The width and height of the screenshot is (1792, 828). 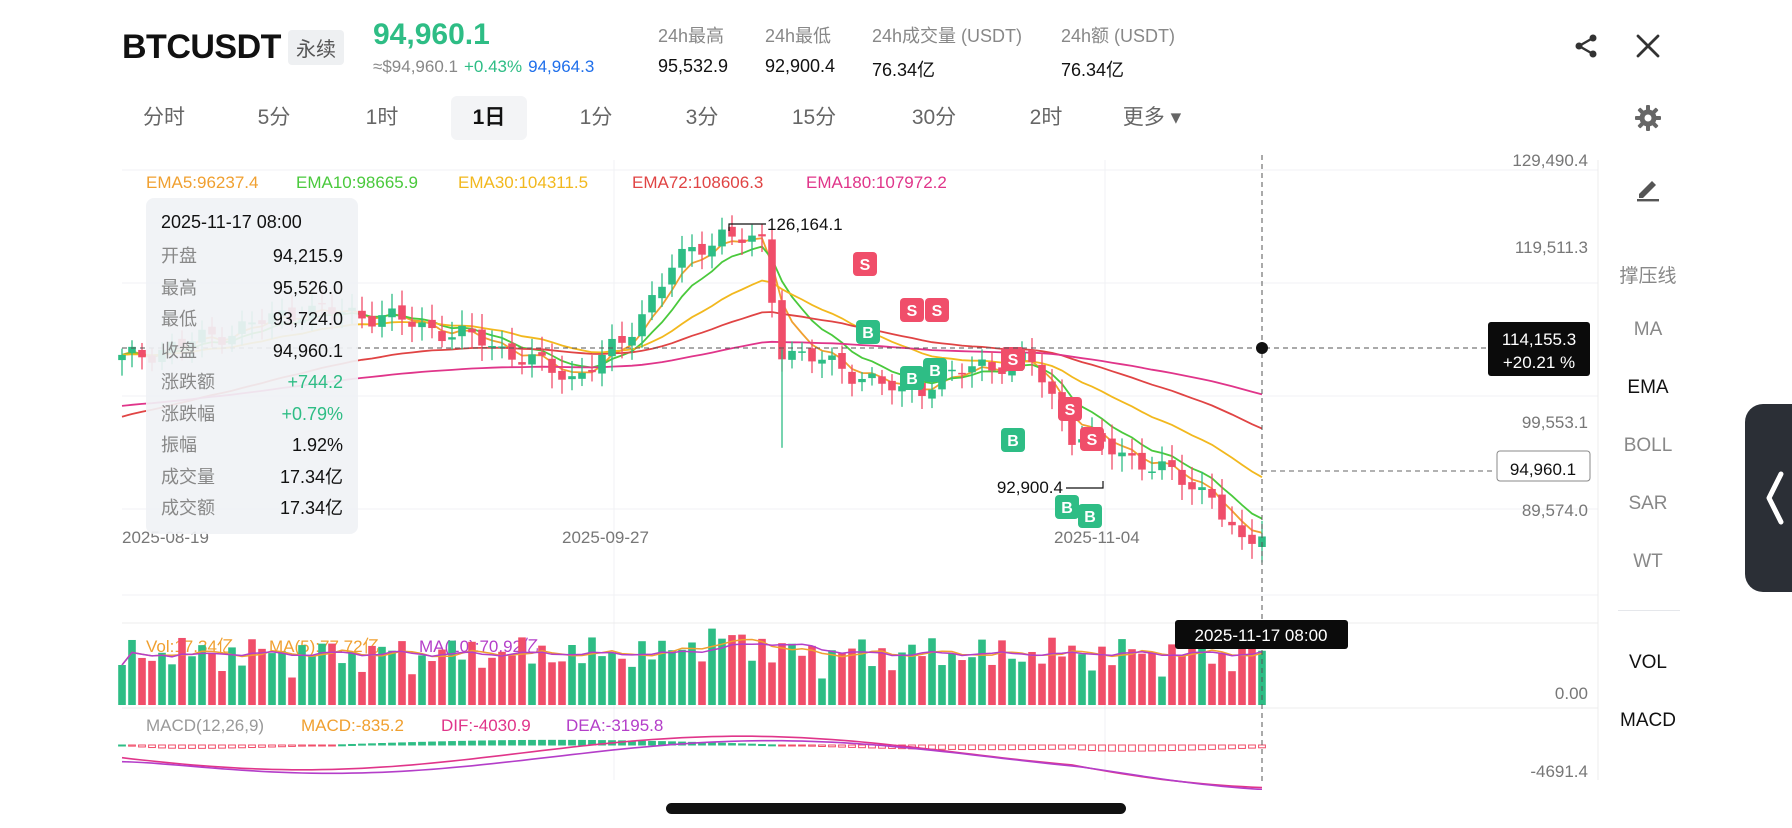 I want to click on ohlc-label: 最高, so click(x=179, y=287).